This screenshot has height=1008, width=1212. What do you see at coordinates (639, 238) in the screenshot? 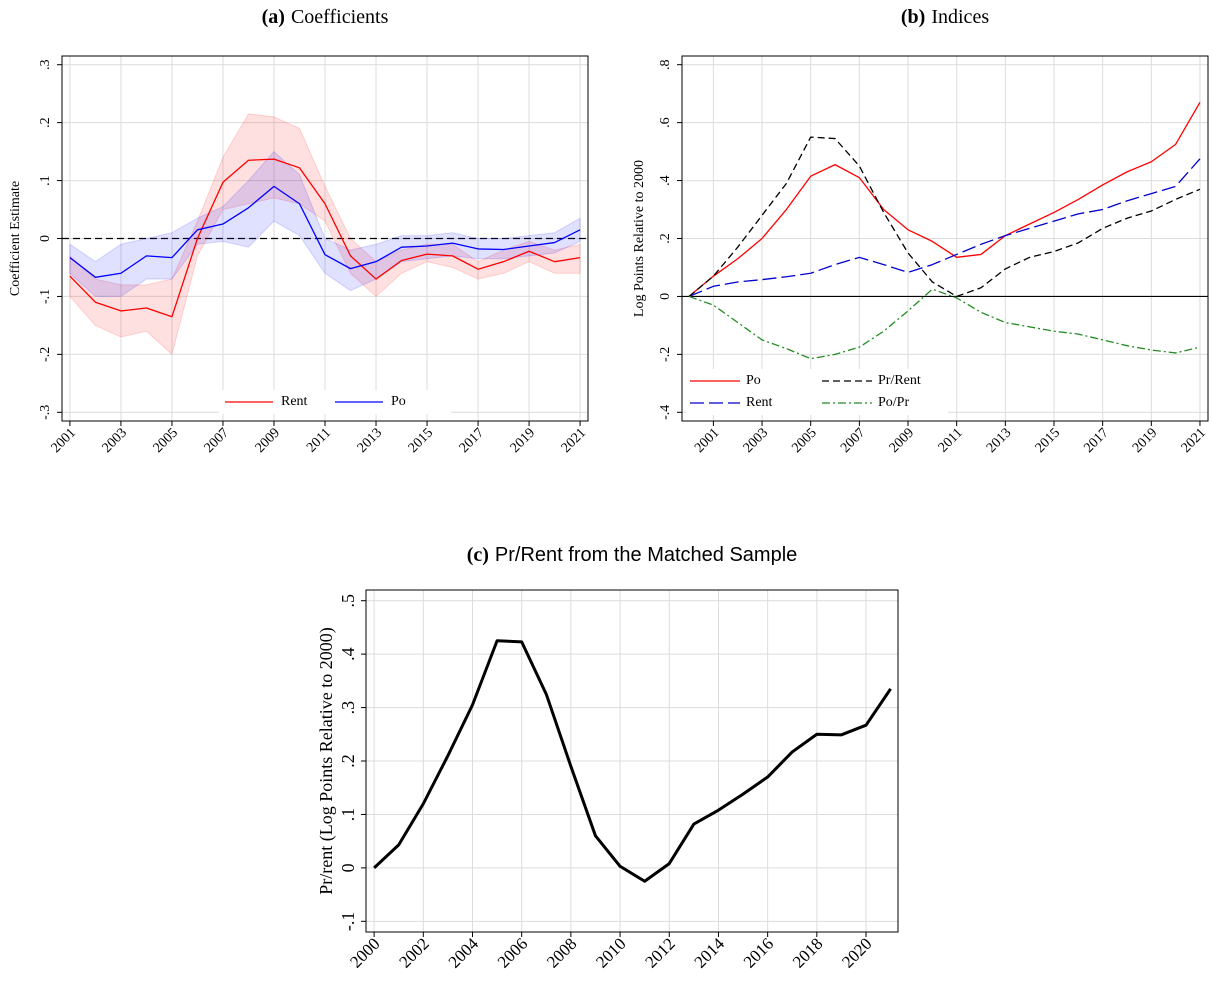
I see `y-axis-label: Log Points Relative to 2000` at bounding box center [639, 238].